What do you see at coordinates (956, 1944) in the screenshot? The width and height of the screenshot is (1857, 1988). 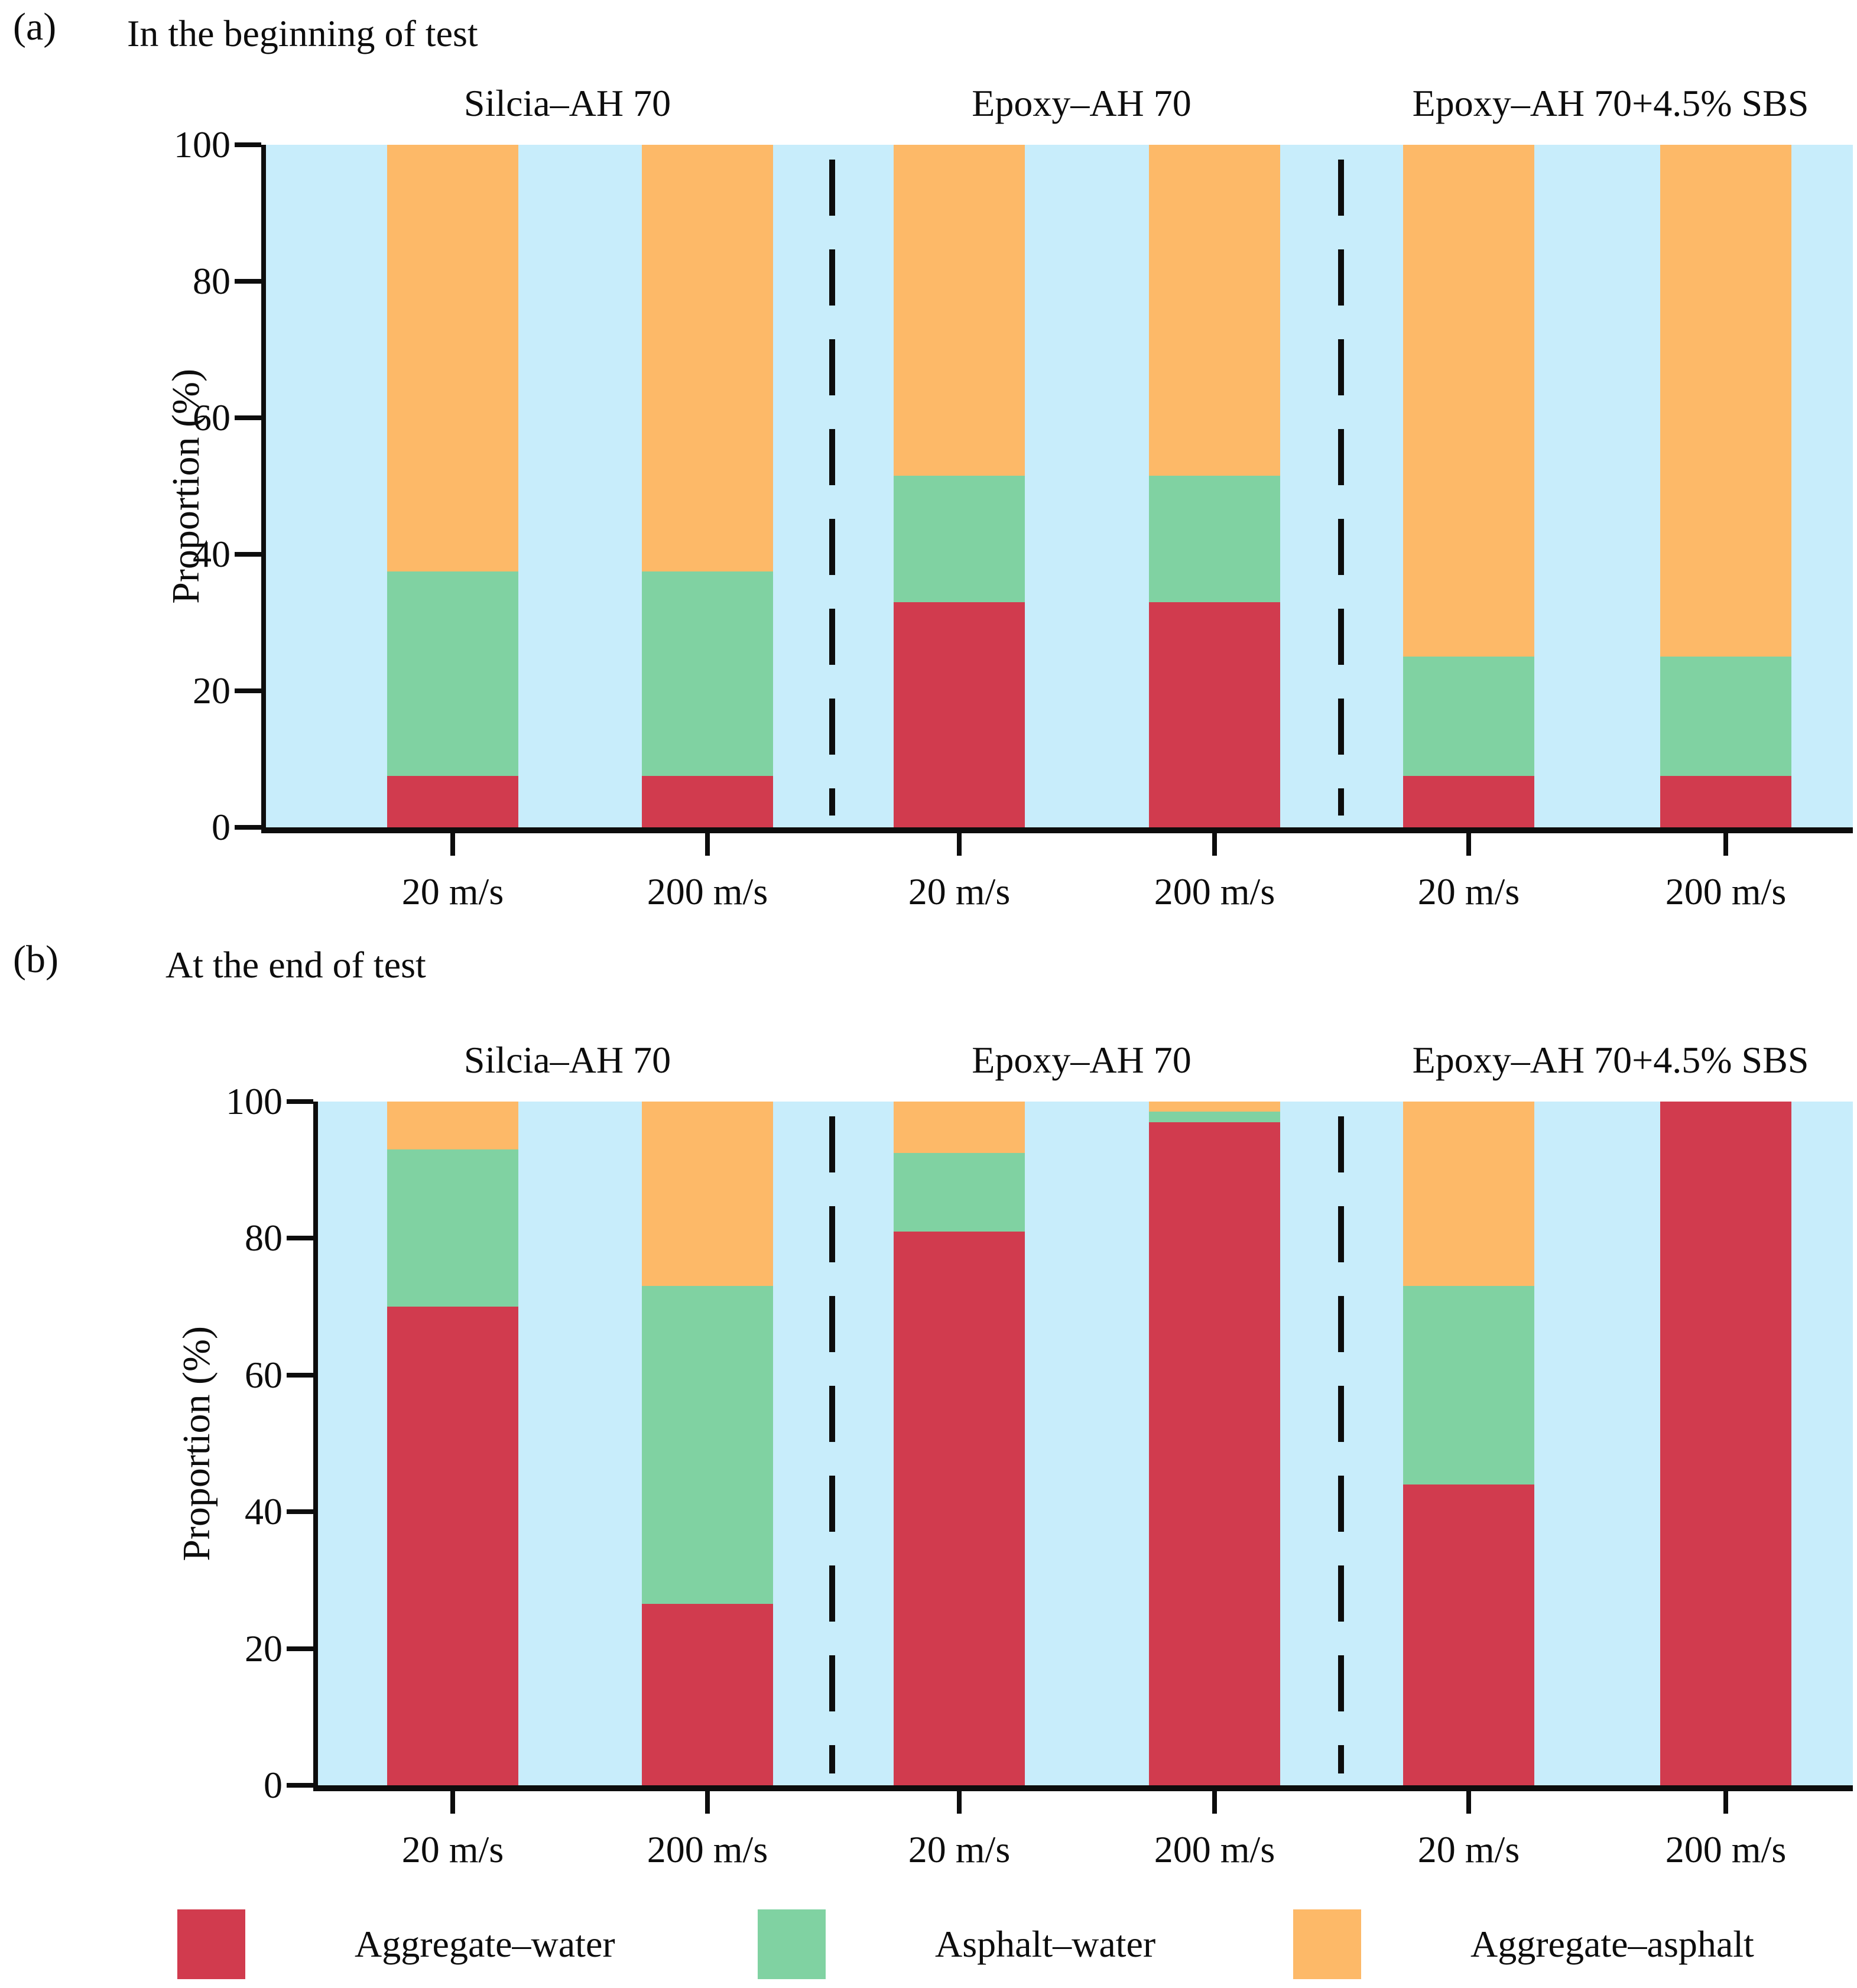 I see `legend-item-asphalt-water: Asphalt–water` at bounding box center [956, 1944].